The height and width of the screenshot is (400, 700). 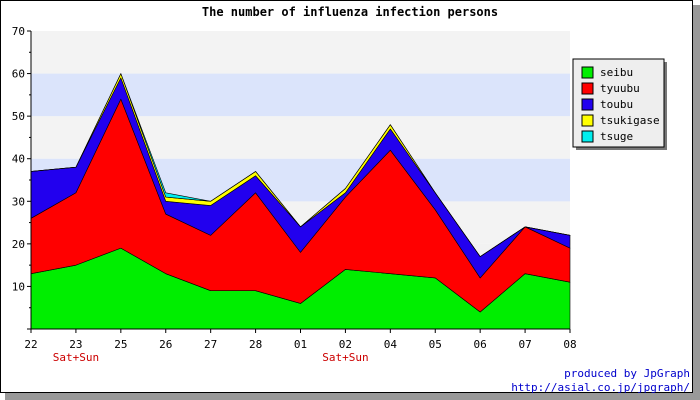 I want to click on y-tick-label: 20, so click(x=18, y=244).